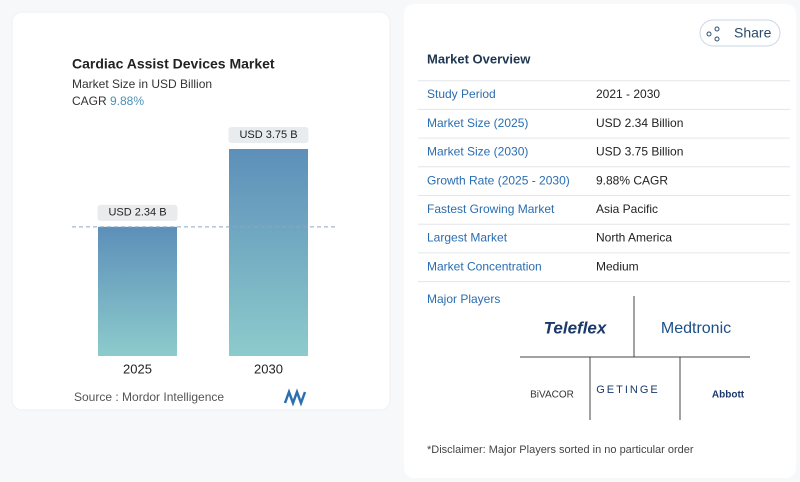  I want to click on overview-title: Market Overview, so click(479, 58).